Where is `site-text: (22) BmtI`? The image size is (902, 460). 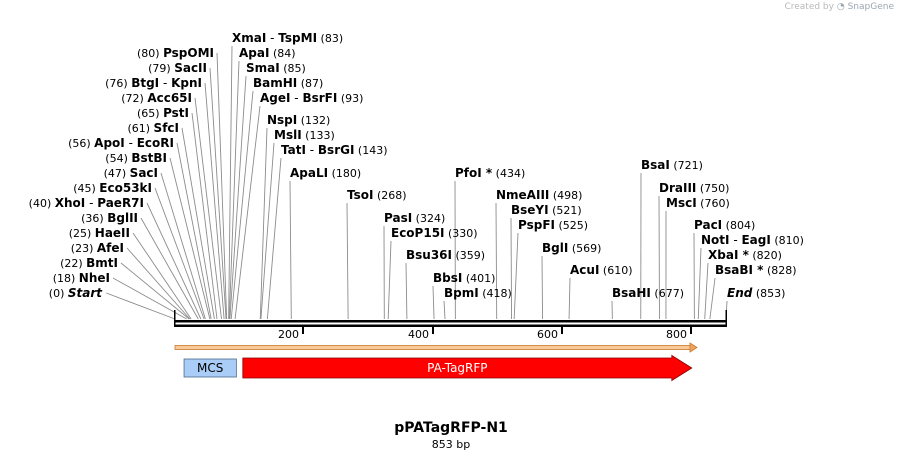 site-text: (22) BmtI is located at coordinates (89, 263).